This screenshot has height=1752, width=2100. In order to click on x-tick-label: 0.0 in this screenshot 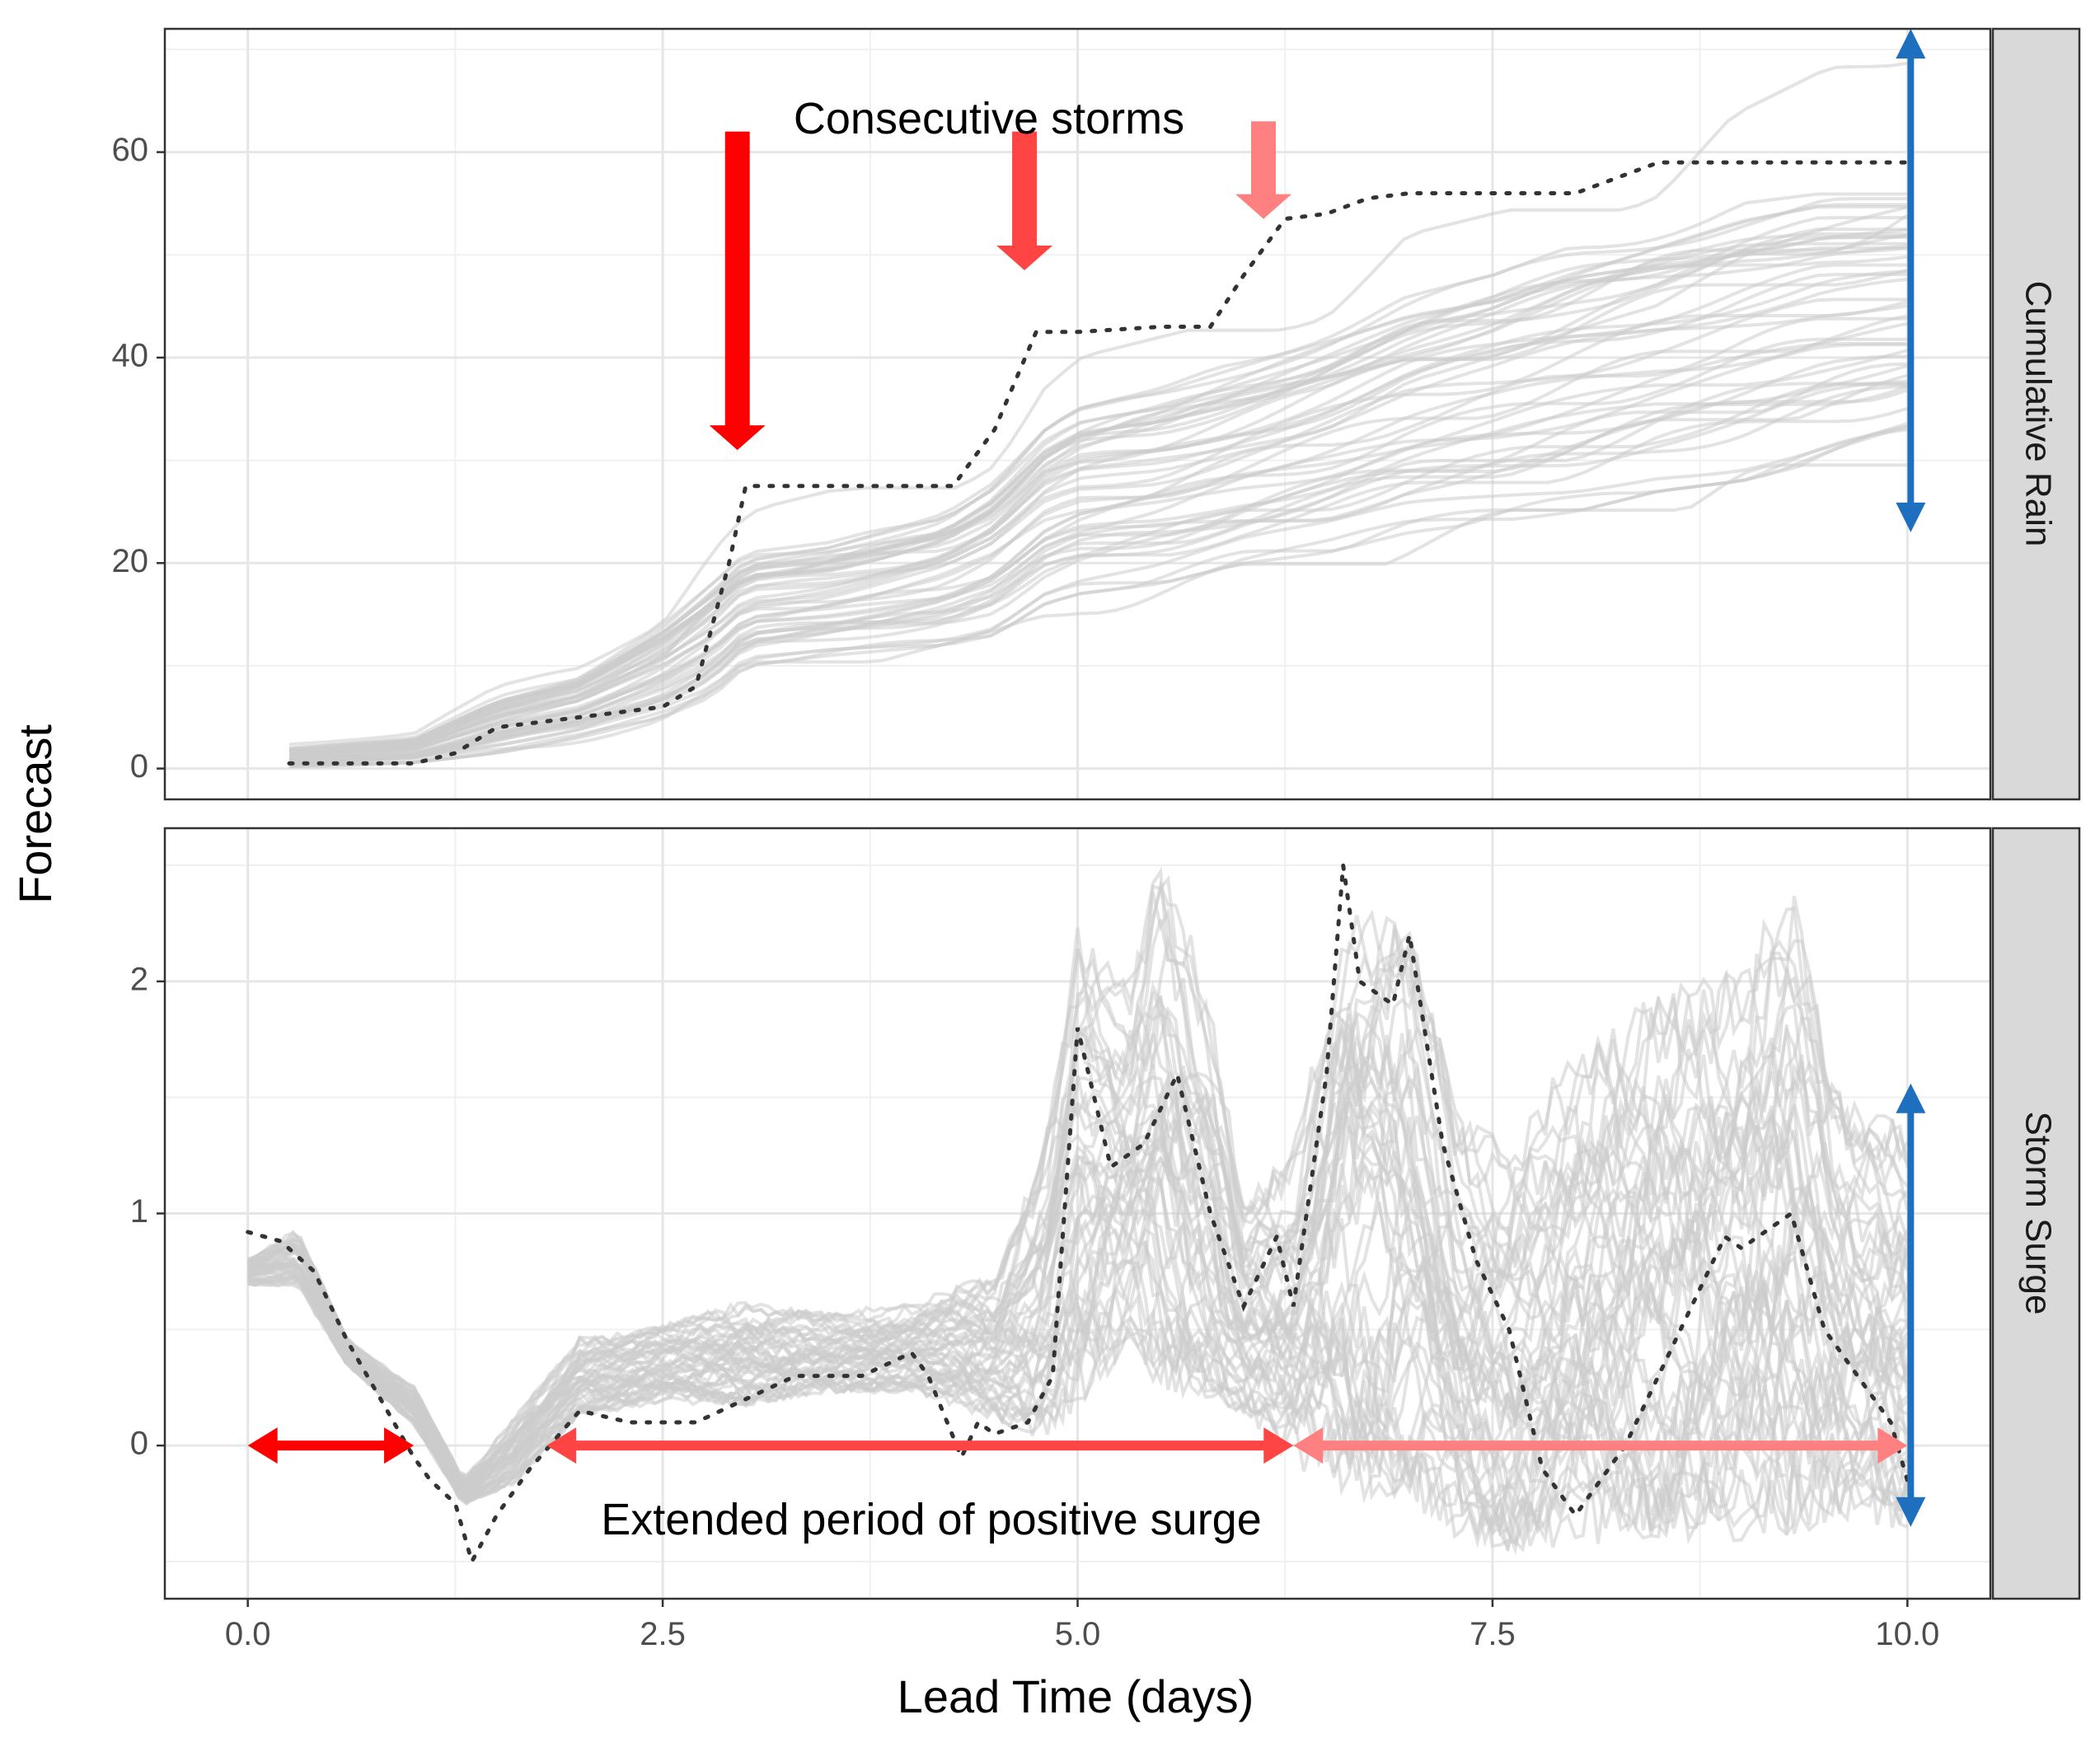, I will do `click(248, 1634)`.